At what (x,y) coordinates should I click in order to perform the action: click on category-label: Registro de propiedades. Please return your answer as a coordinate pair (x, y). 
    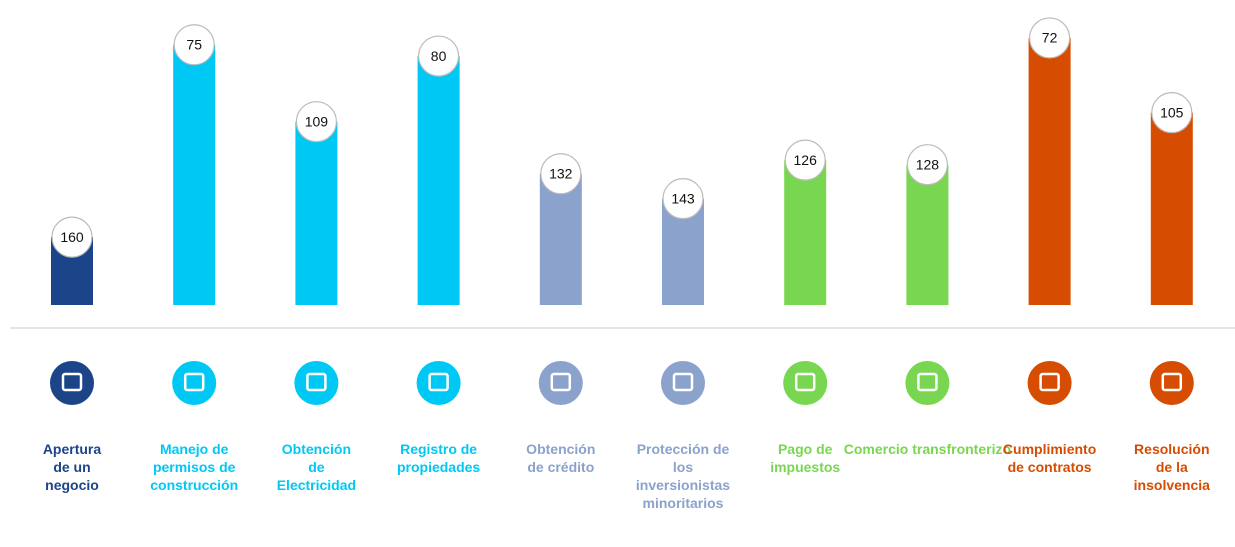
    Looking at the image, I should click on (438, 458).